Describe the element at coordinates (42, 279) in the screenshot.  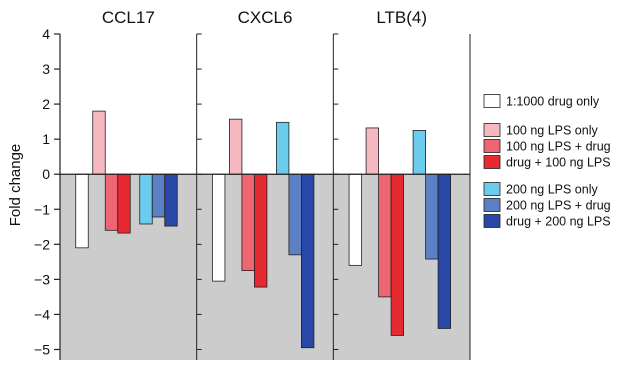
I see `y-tick-label: −3` at that location.